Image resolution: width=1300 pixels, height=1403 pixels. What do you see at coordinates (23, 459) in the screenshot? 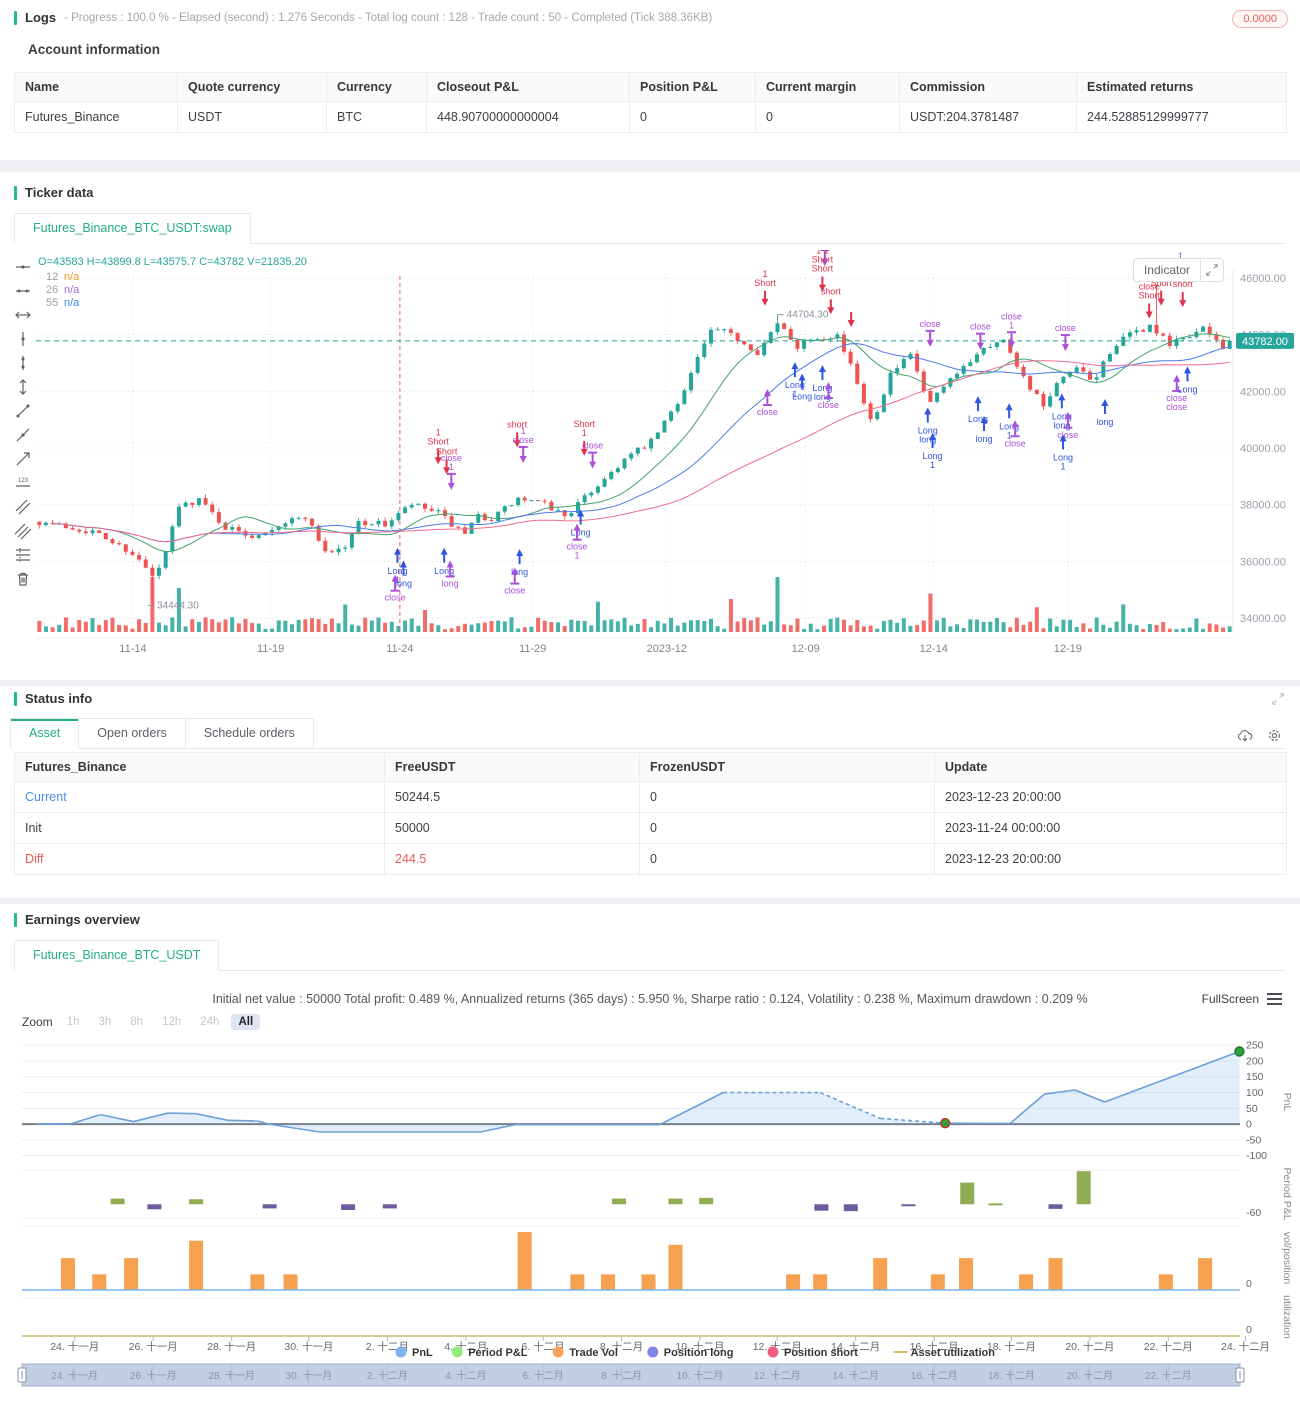
I see `diag-arrow-tool-icon` at bounding box center [23, 459].